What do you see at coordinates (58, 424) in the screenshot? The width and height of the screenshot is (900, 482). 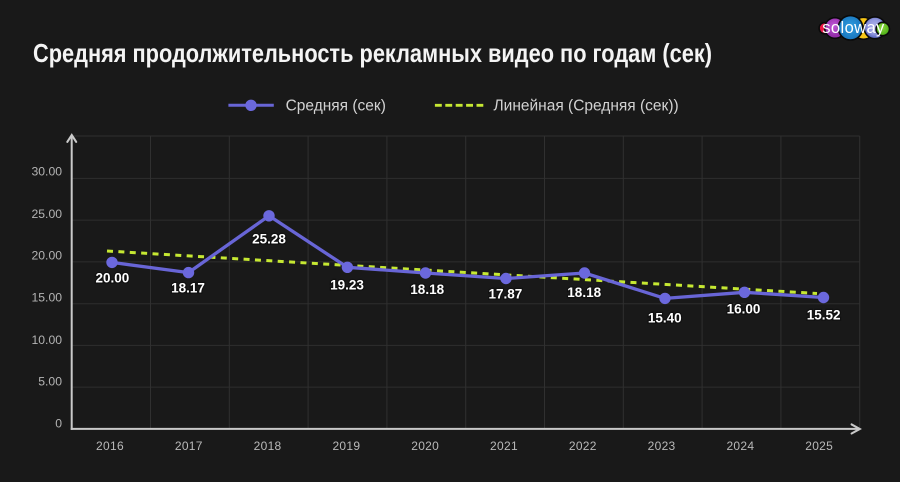 I see `svg-text: 0` at bounding box center [58, 424].